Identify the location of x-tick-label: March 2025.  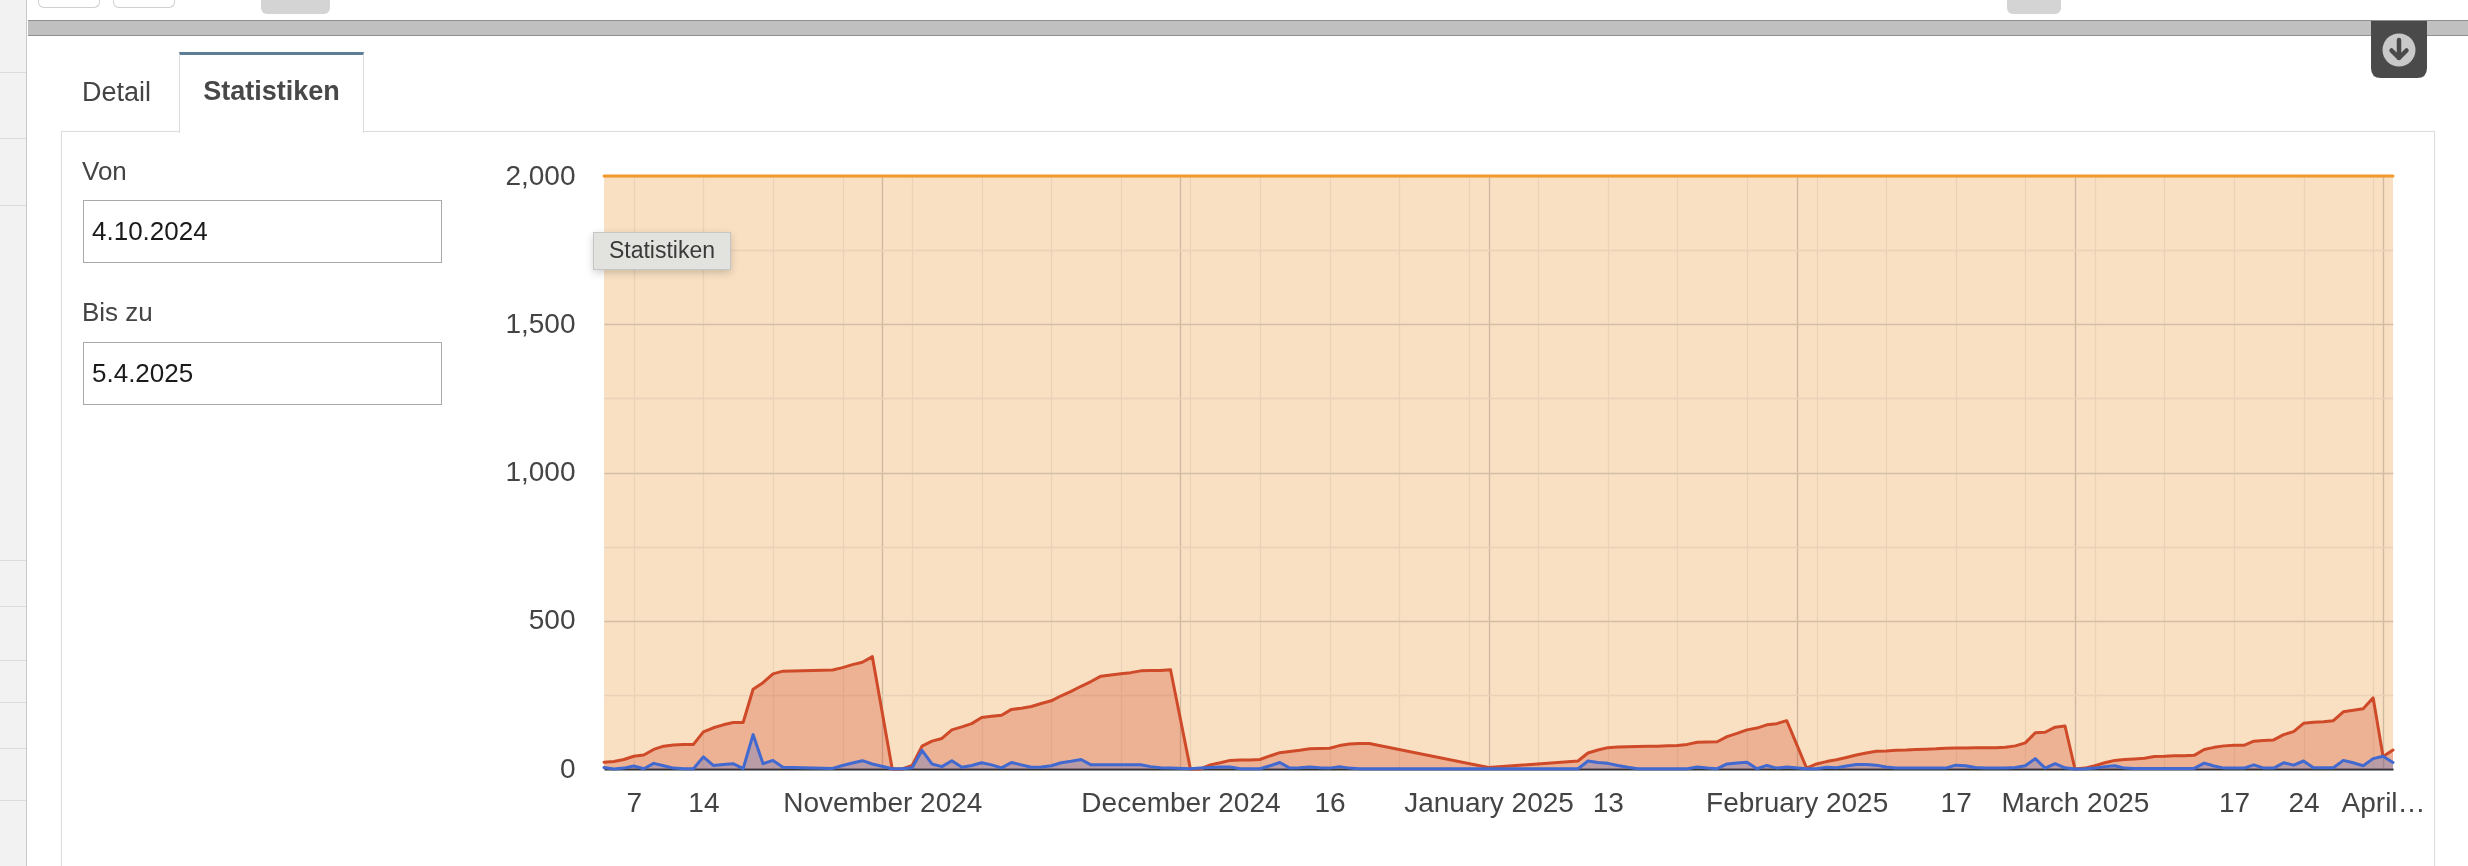
(2075, 802).